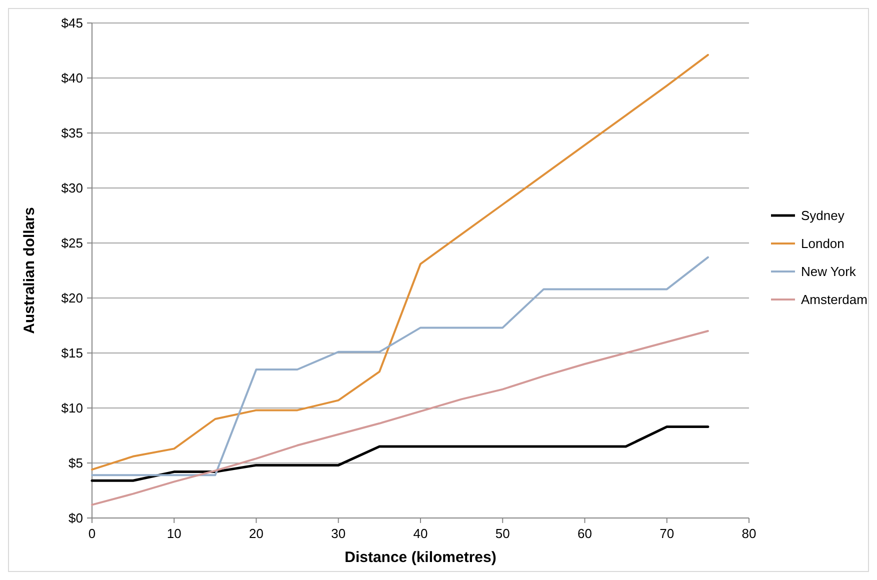 This screenshot has height=580, width=877. What do you see at coordinates (29, 270) in the screenshot?
I see `y-axis-title: Australian dollars` at bounding box center [29, 270].